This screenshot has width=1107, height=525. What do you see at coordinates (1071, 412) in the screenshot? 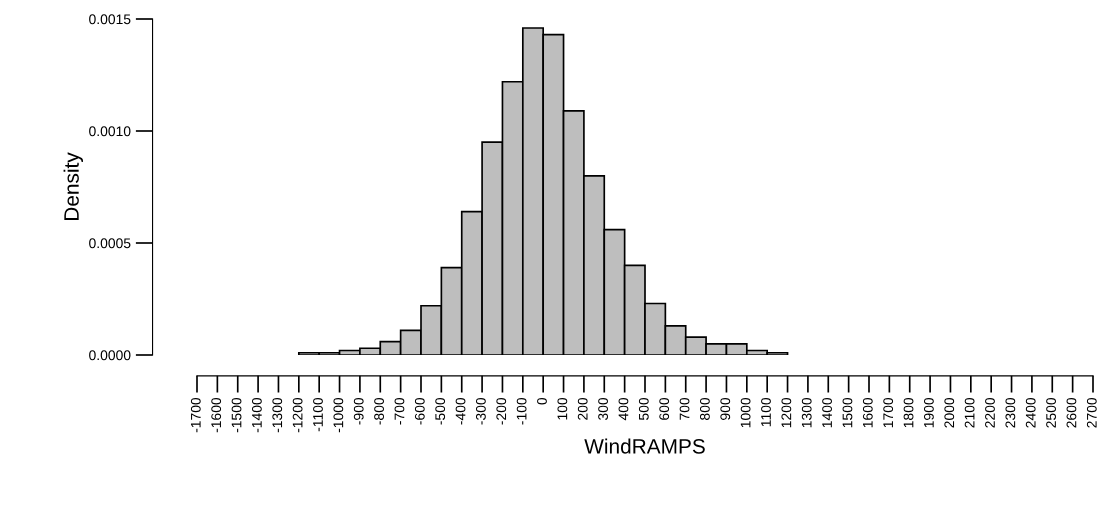
I see `x-tick-label: 2600` at bounding box center [1071, 412].